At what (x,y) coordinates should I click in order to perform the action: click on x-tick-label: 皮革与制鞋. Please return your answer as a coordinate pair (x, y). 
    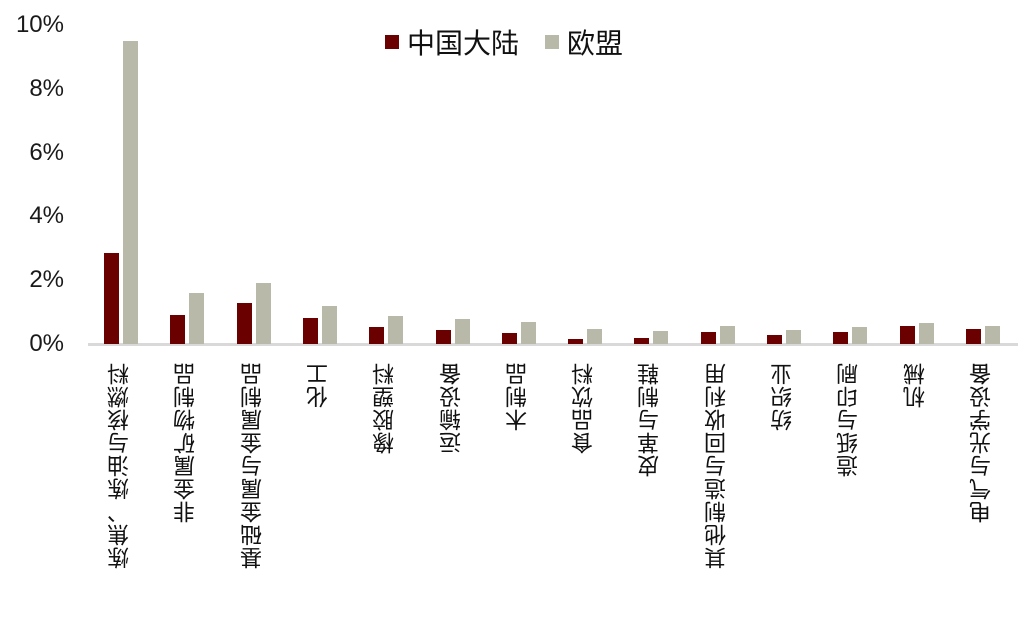
    Looking at the image, I should click on (651, 497).